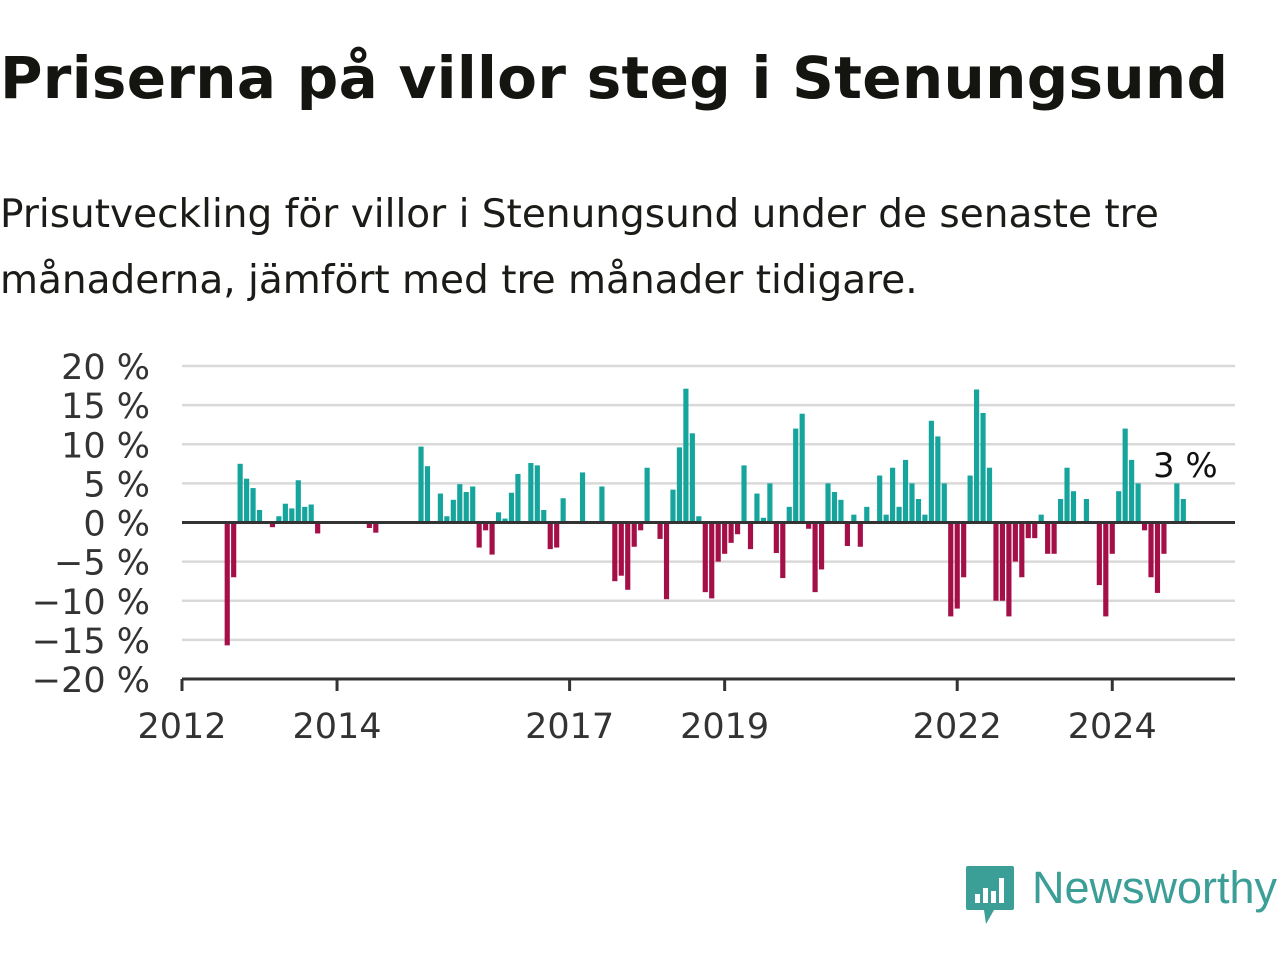 The width and height of the screenshot is (1280, 960). Describe the element at coordinates (105, 446) in the screenshot. I see `y-tick-label: 10 %` at that location.